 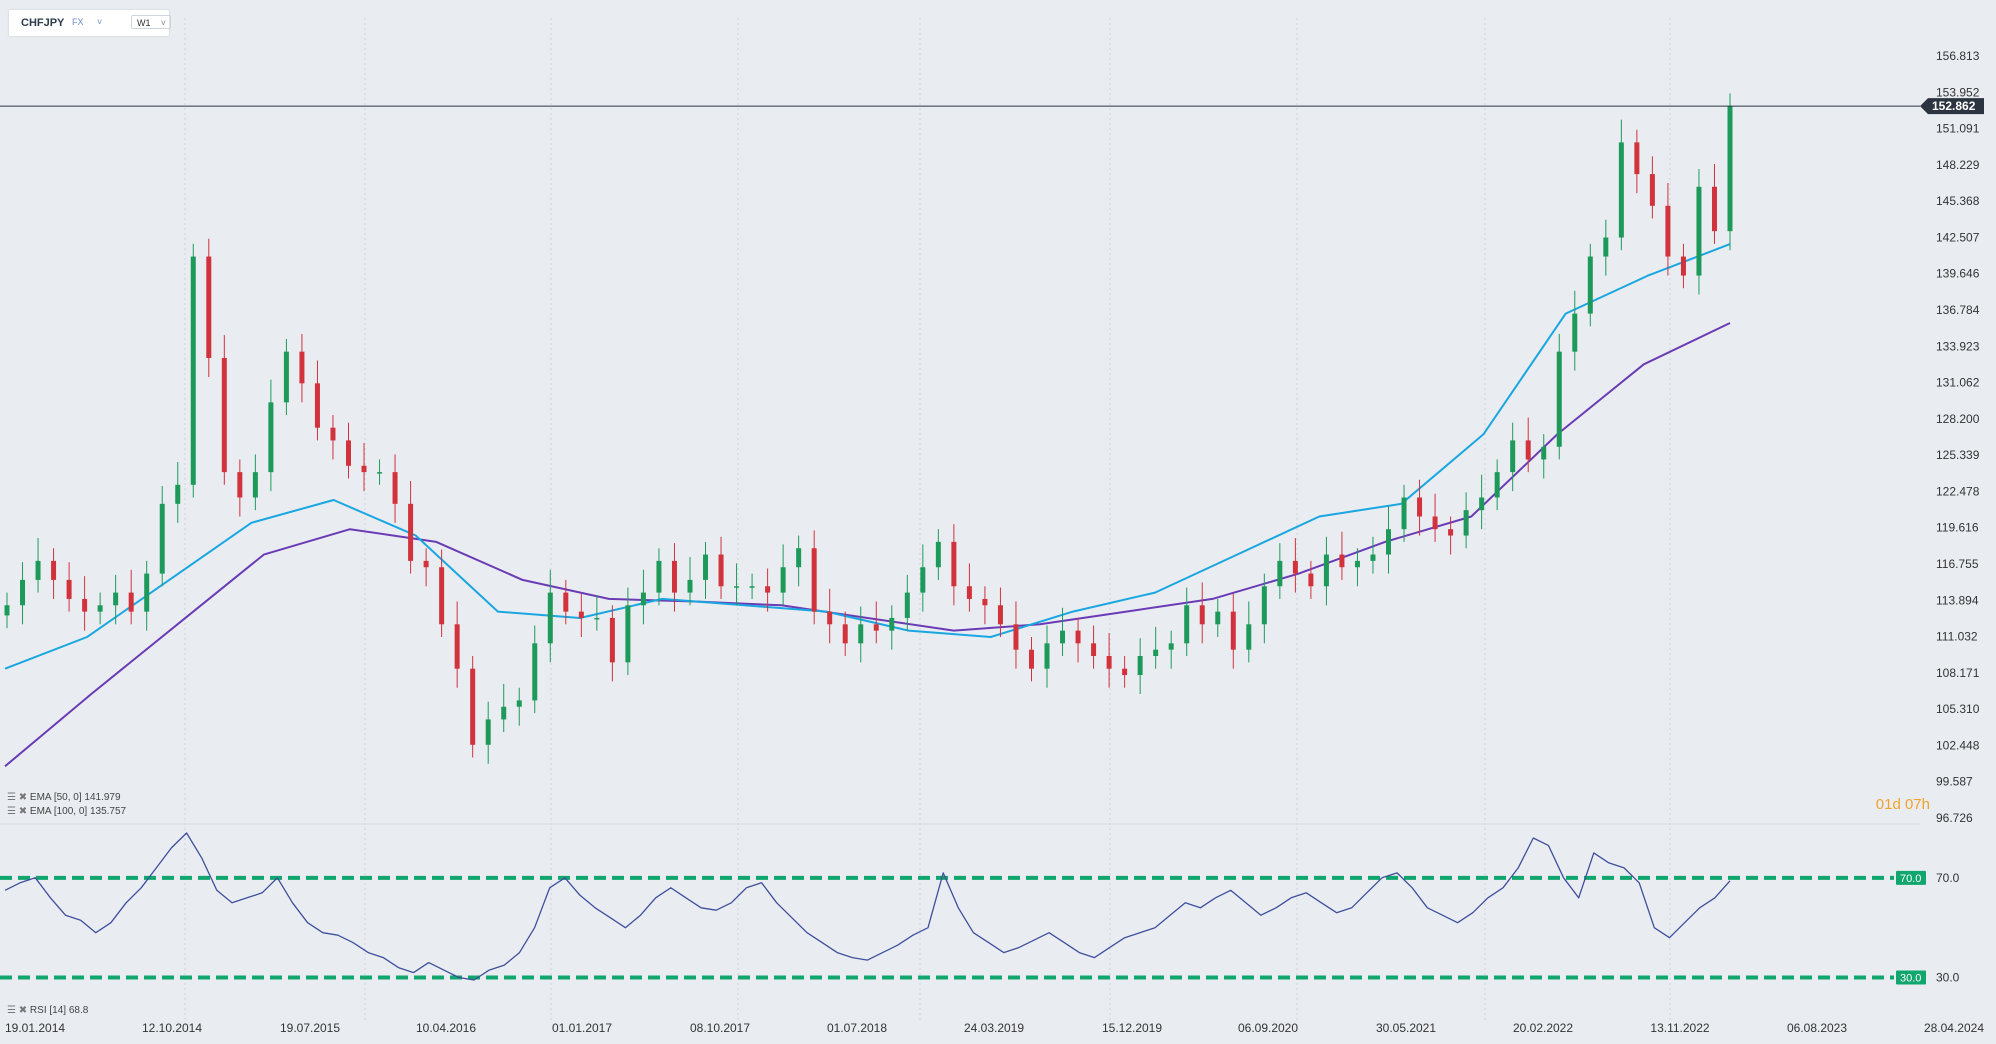 What do you see at coordinates (1957, 637) in the screenshot?
I see `price-tick-label: 111.032` at bounding box center [1957, 637].